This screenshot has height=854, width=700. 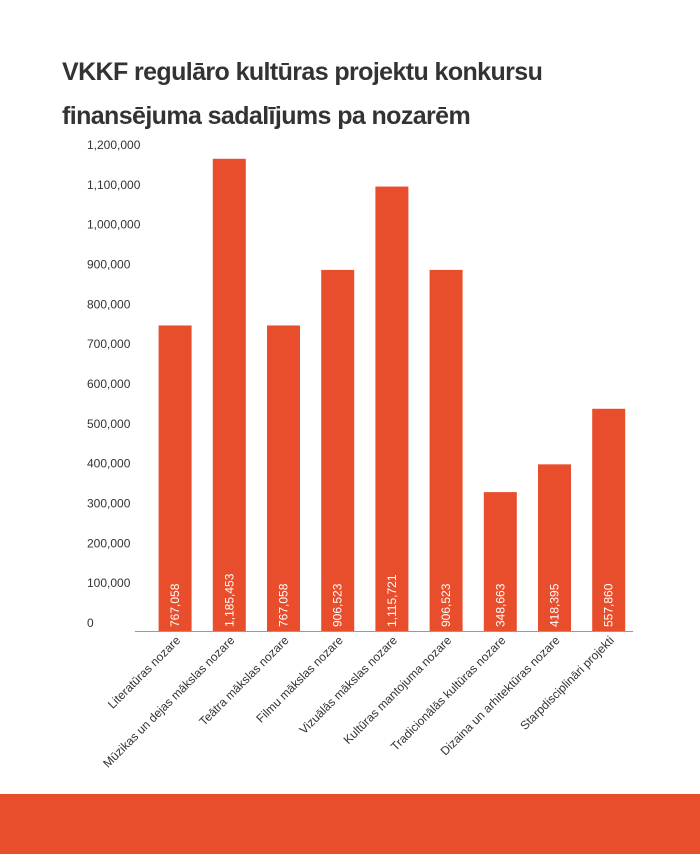 I want to click on category-label: Teātra mākslas nozare, so click(x=243, y=680).